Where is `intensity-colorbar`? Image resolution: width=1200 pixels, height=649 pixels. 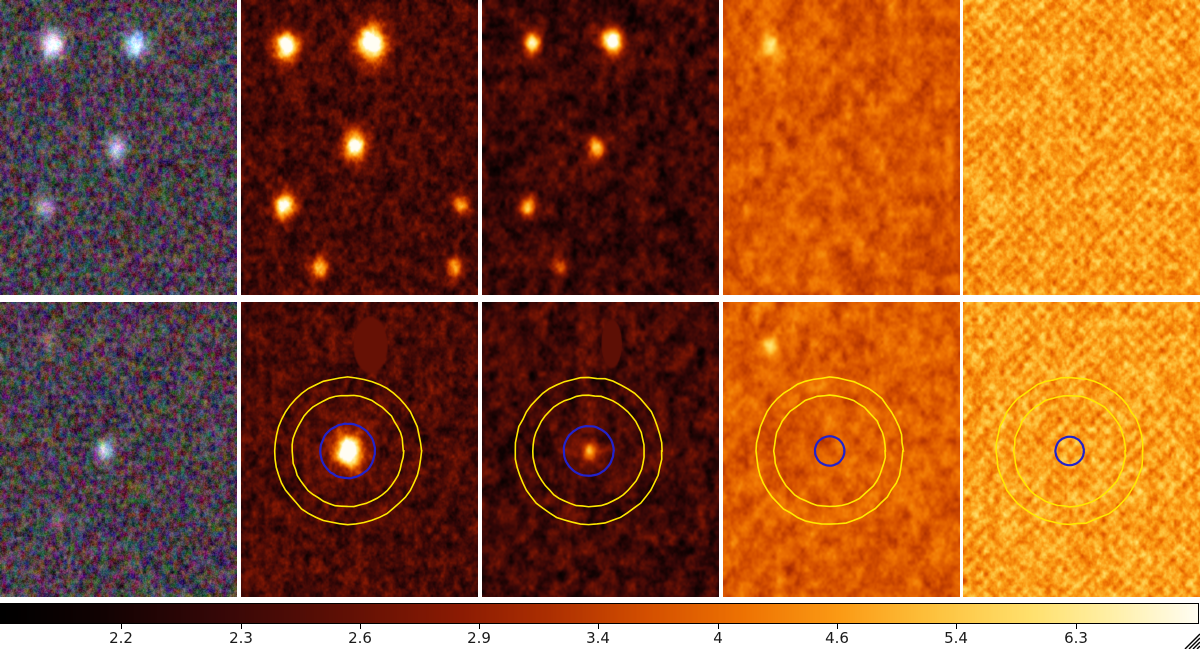 intensity-colorbar is located at coordinates (599, 613).